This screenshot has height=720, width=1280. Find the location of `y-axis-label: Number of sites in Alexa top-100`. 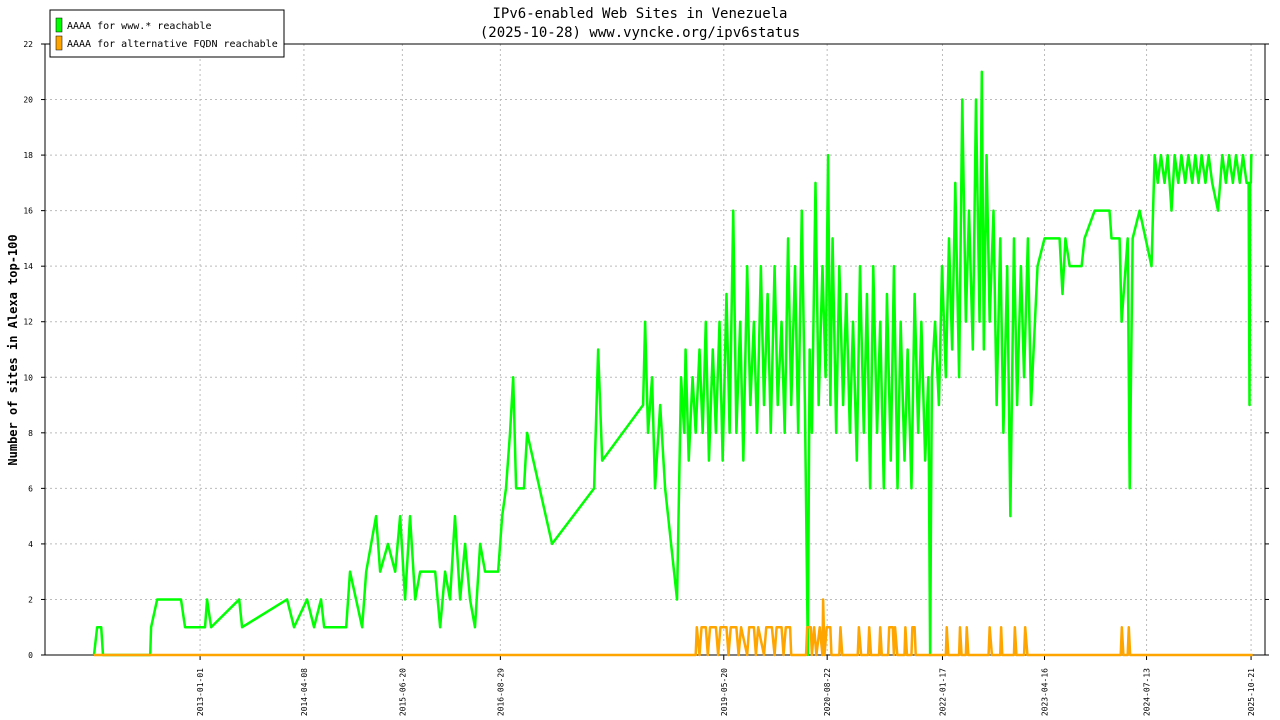

y-axis-label: Number of sites in Alexa top-100 is located at coordinates (13, 349).